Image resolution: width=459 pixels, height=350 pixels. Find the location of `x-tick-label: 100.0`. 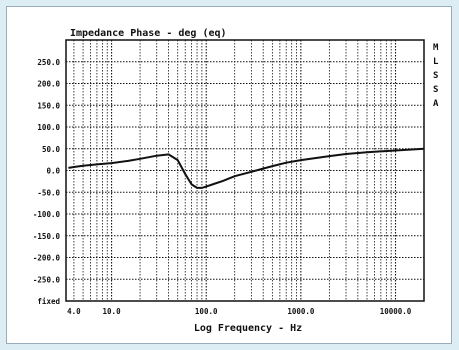

x-tick-label: 100.0 is located at coordinates (206, 311).